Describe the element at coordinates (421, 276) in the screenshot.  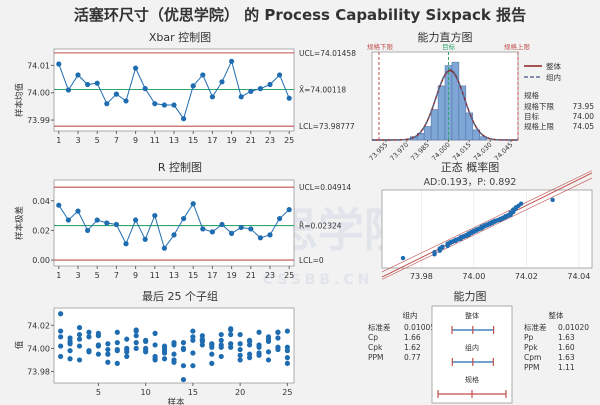
I see `x-tick-label: 73.98` at that location.